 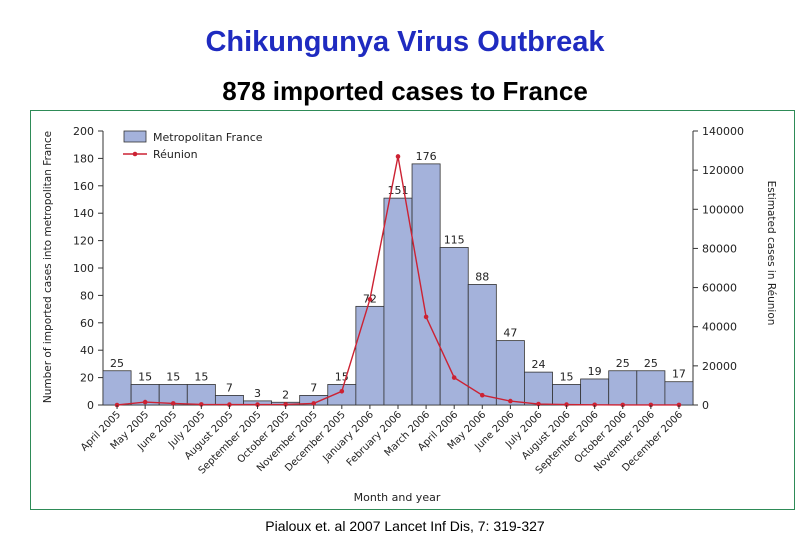 What do you see at coordinates (87, 295) in the screenshot?
I see `y-tick-label: 80` at bounding box center [87, 295].